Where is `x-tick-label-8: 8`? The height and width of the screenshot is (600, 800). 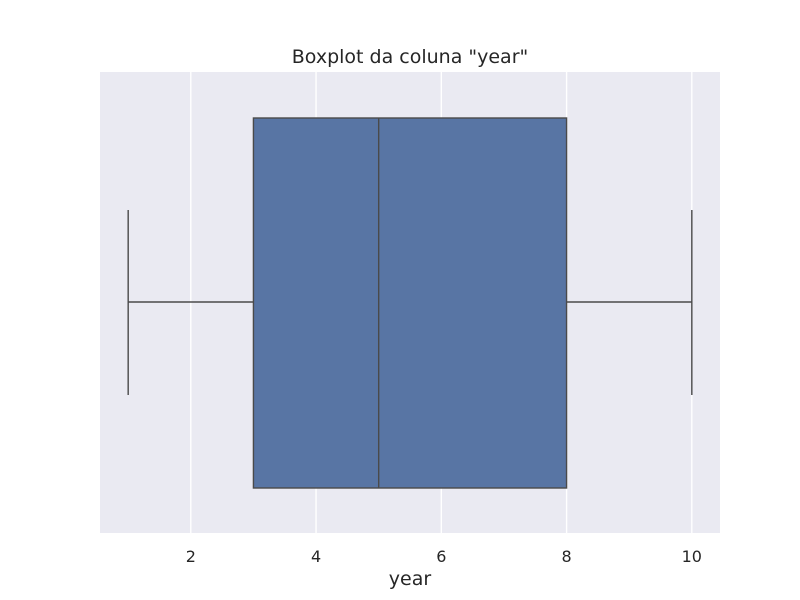 x-tick-label-8: 8 is located at coordinates (566, 556).